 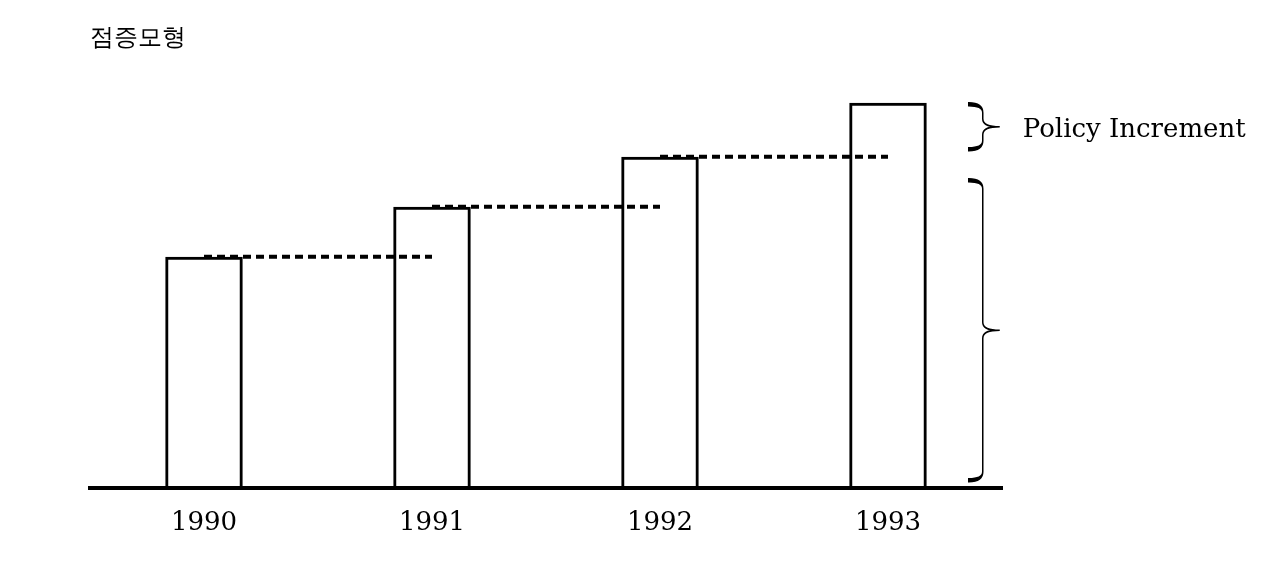 What do you see at coordinates (138, 36) in the screenshot?
I see `chart-title: 점증모형` at bounding box center [138, 36].